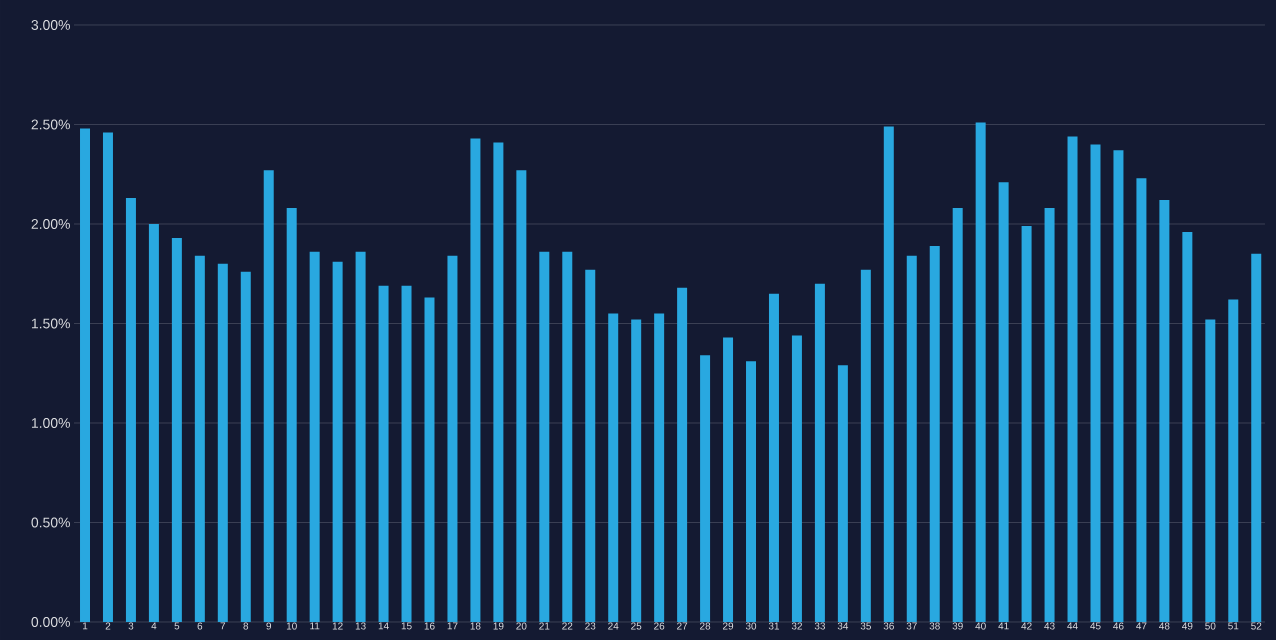 The image size is (1276, 640). Describe the element at coordinates (50, 423) in the screenshot. I see `y-tick-label: 1.00%` at that location.